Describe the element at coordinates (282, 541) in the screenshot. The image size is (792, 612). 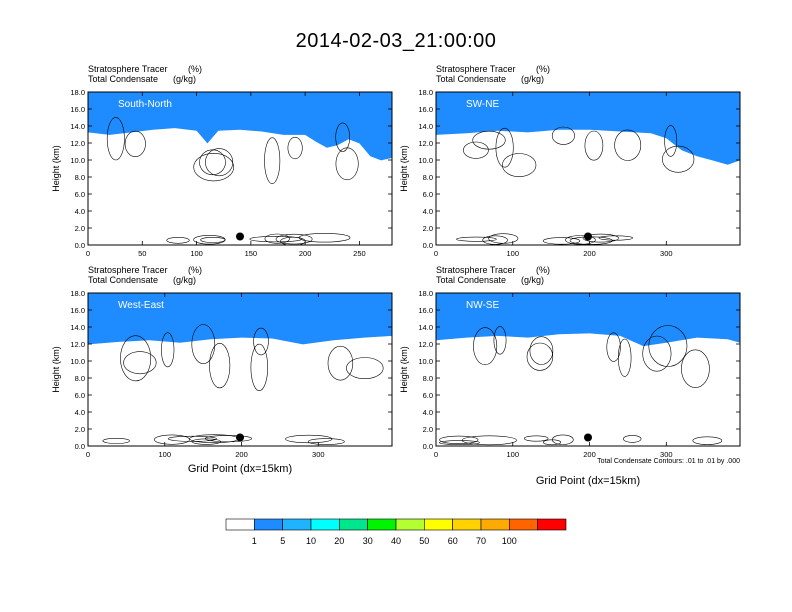
I see `colorbar-label: 5` at that location.